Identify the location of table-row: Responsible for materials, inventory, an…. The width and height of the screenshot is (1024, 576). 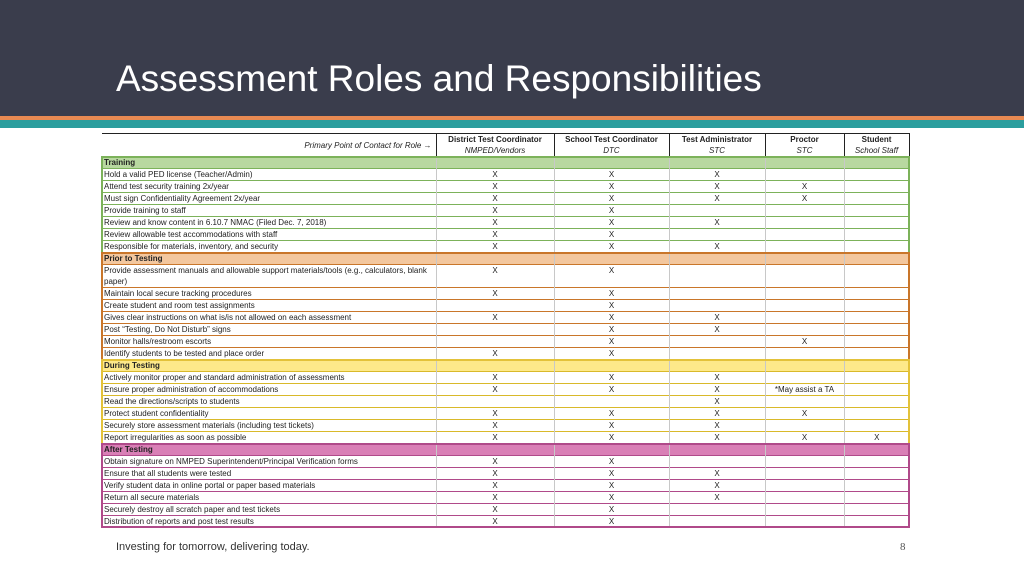
(505, 246).